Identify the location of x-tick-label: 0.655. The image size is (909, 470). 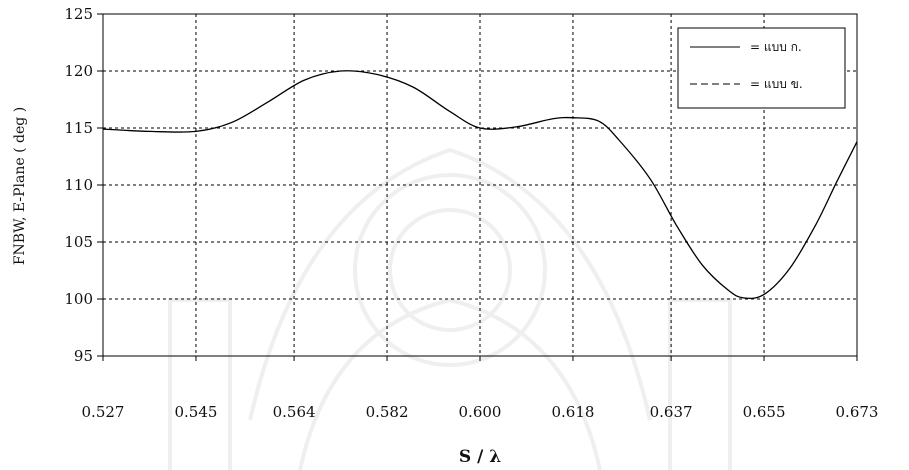
(764, 412).